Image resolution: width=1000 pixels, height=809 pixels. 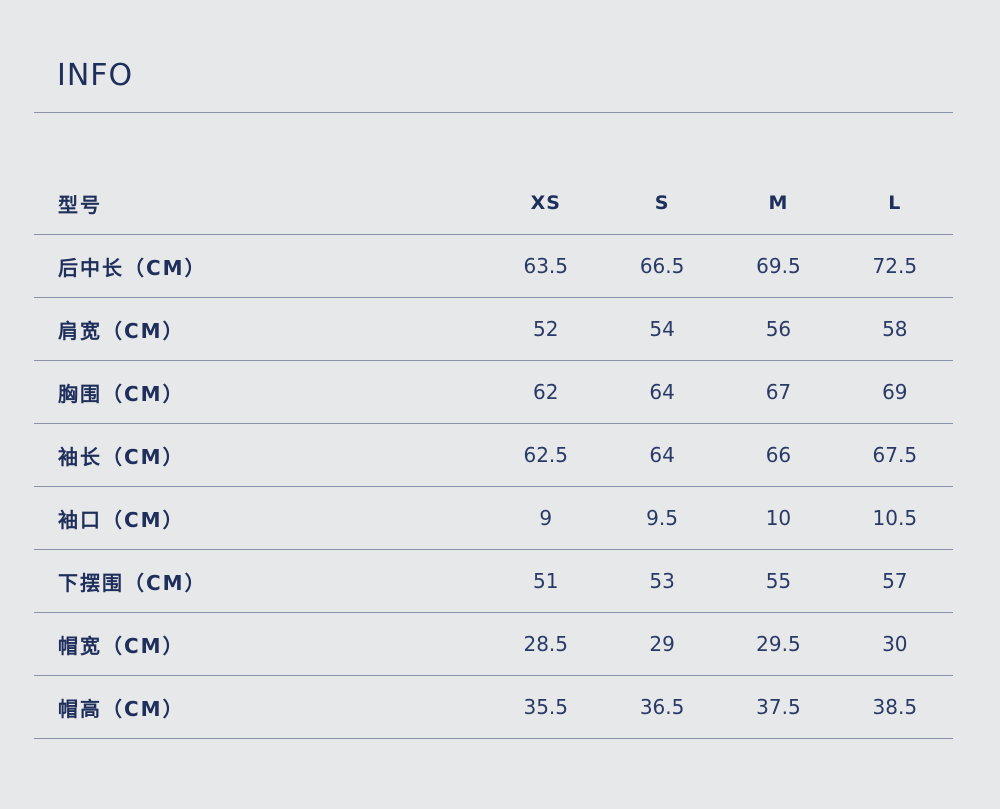 I want to click on row-label: 胸围（CM）, so click(x=261, y=392).